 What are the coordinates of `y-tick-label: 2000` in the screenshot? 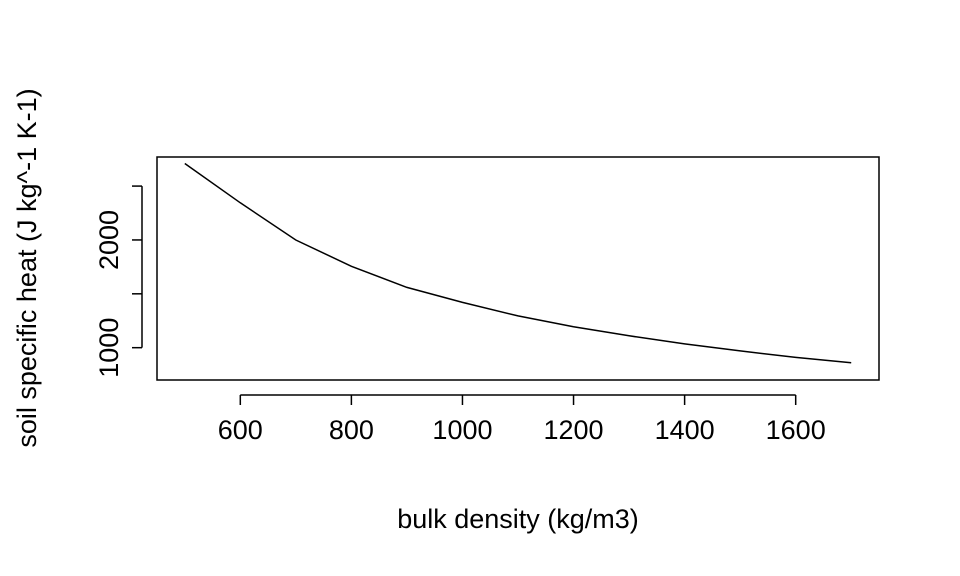 It's located at (109, 240).